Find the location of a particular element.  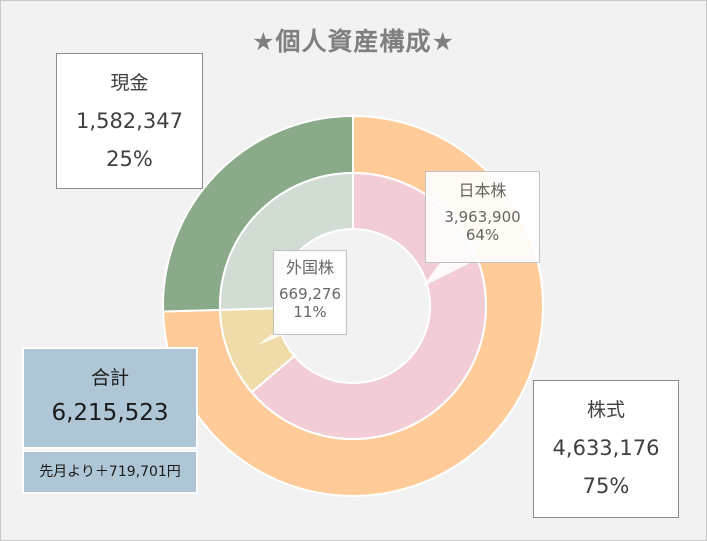

stocks-label-box: 株式 4,633,176 75% is located at coordinates (606, 449).